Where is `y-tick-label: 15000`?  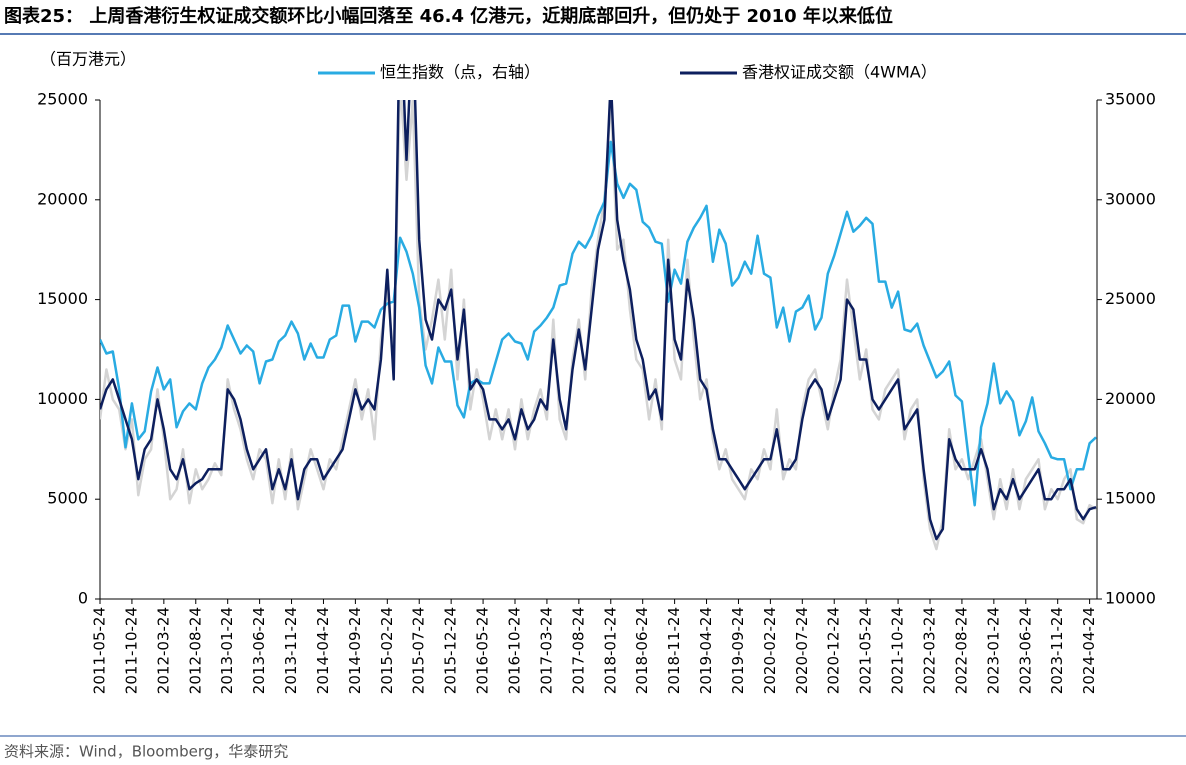
y-tick-label: 15000 is located at coordinates (62, 298).